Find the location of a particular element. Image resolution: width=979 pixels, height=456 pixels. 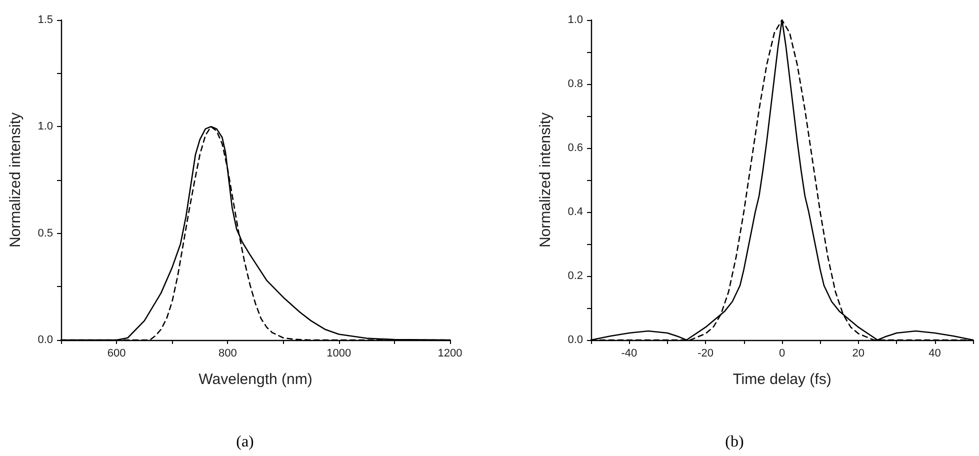

y-tick-label: 1.5 is located at coordinates (45, 20).